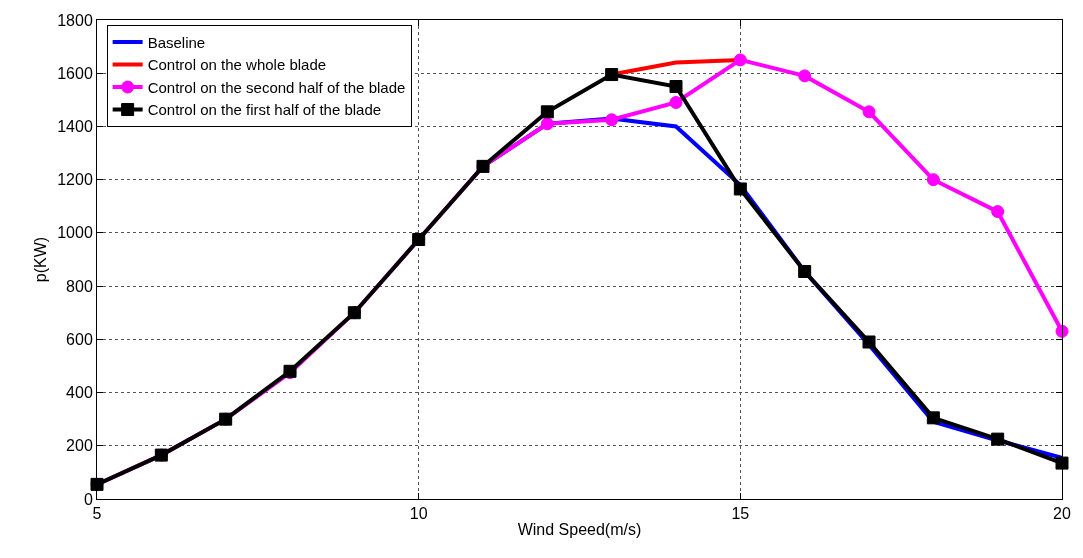 The width and height of the screenshot is (1083, 558). What do you see at coordinates (88, 499) in the screenshot?
I see `y-tick-label: 0` at bounding box center [88, 499].